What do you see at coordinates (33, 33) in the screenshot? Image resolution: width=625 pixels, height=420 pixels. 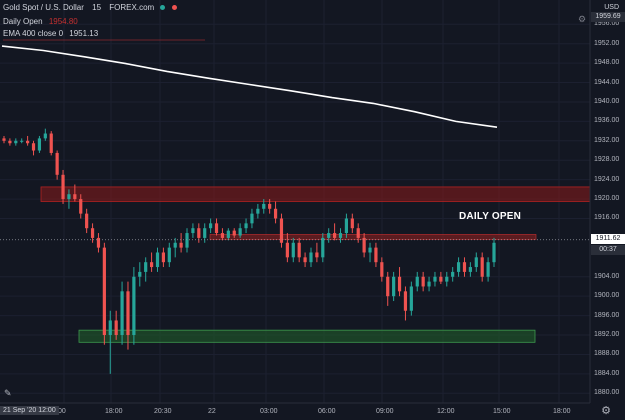 I see `ema-label: EMA 400 close 0` at bounding box center [33, 33].